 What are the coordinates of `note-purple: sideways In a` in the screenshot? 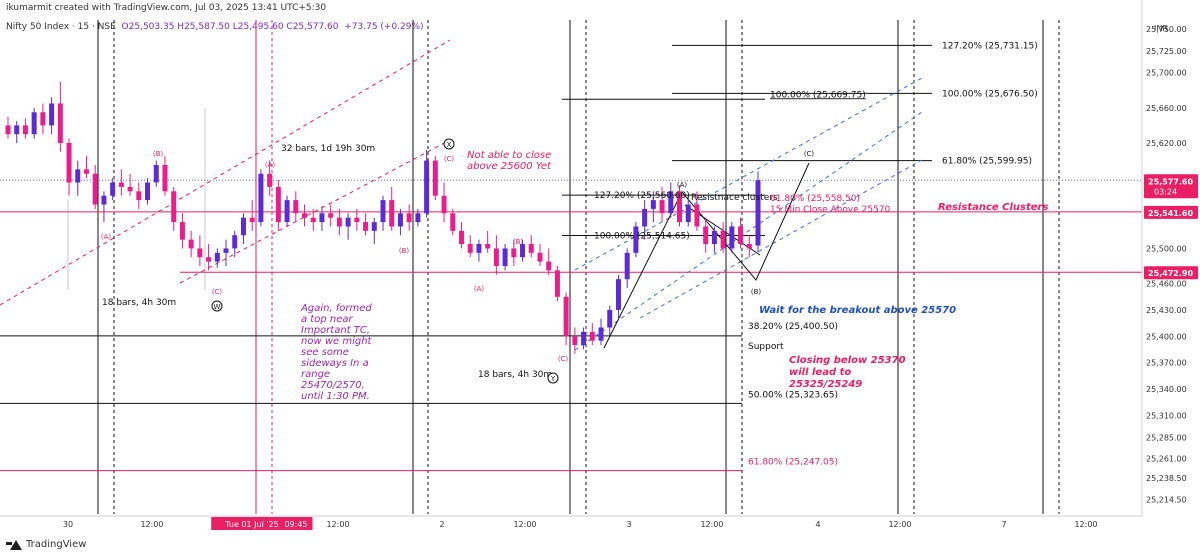 It's located at (335, 363).